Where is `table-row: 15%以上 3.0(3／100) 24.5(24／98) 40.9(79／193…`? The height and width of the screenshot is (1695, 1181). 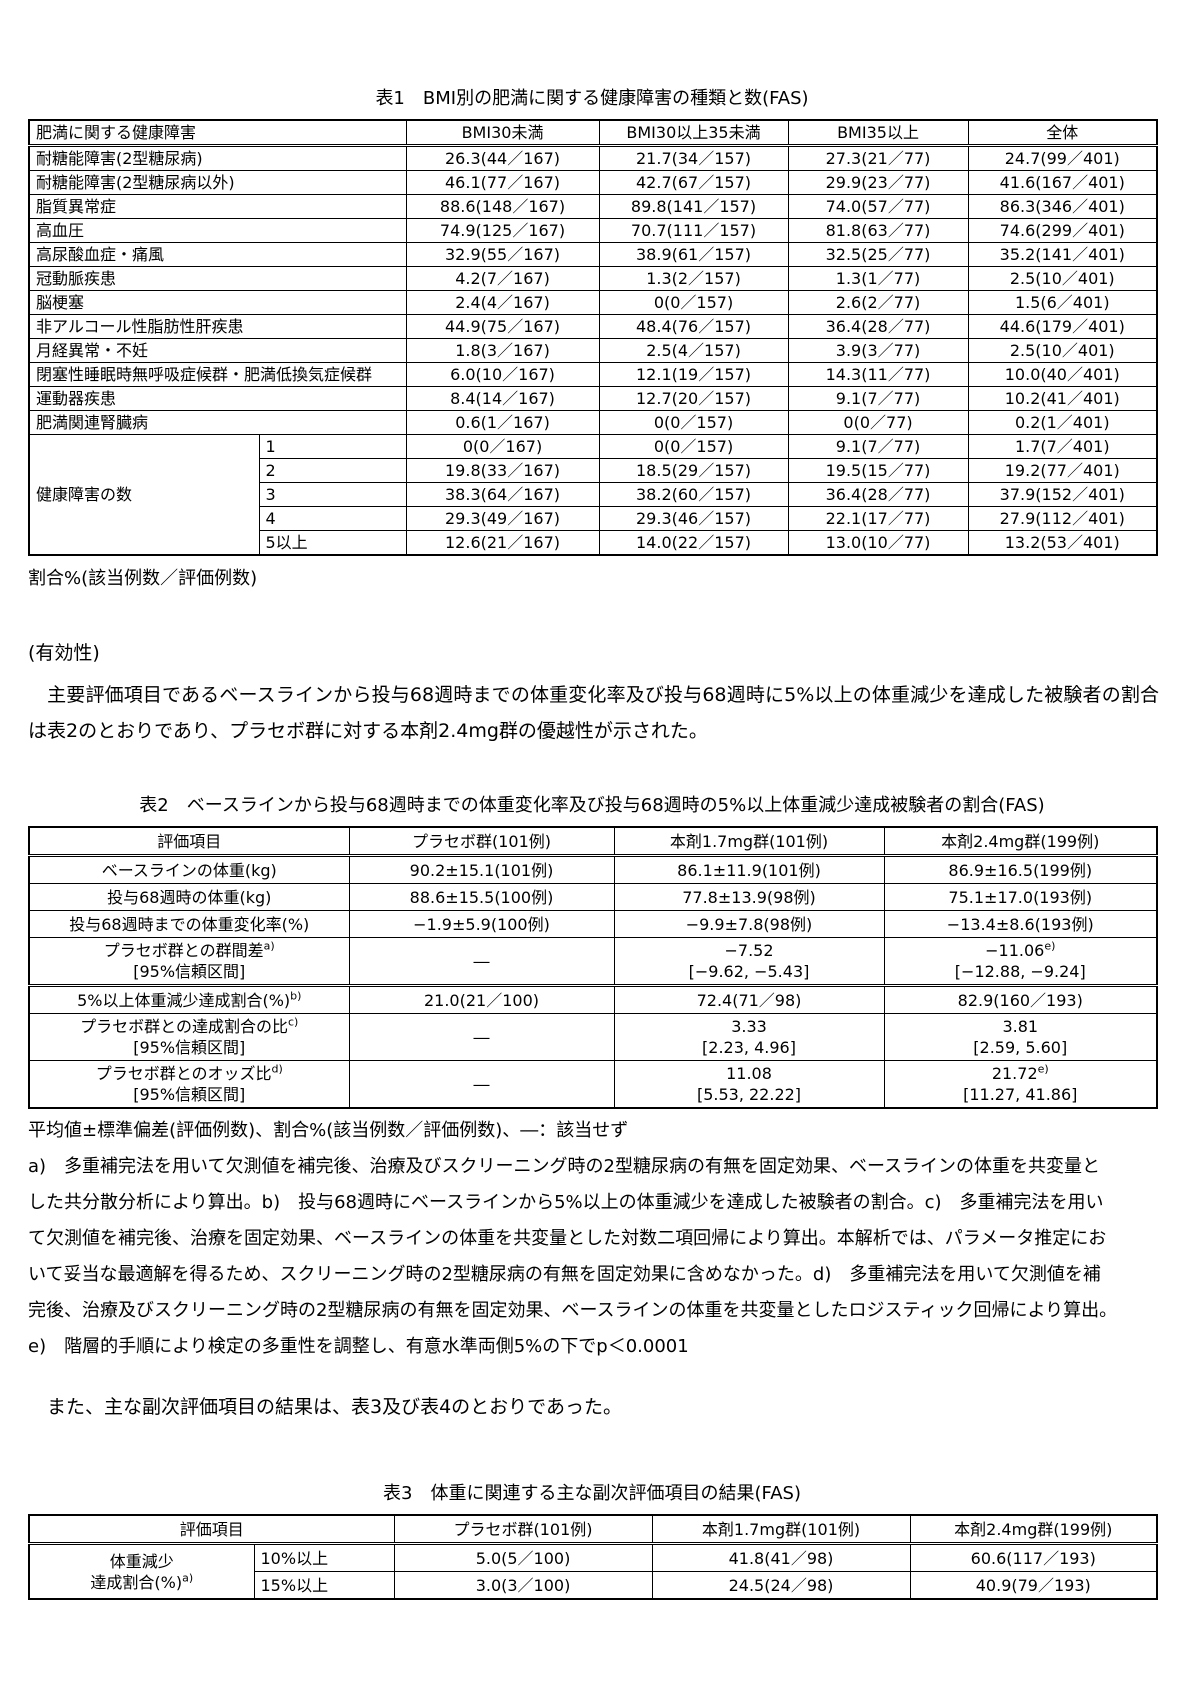 table-row: 15%以上 3.0(3／100) 24.5(24／98) 40.9(79／193… is located at coordinates (593, 1585).